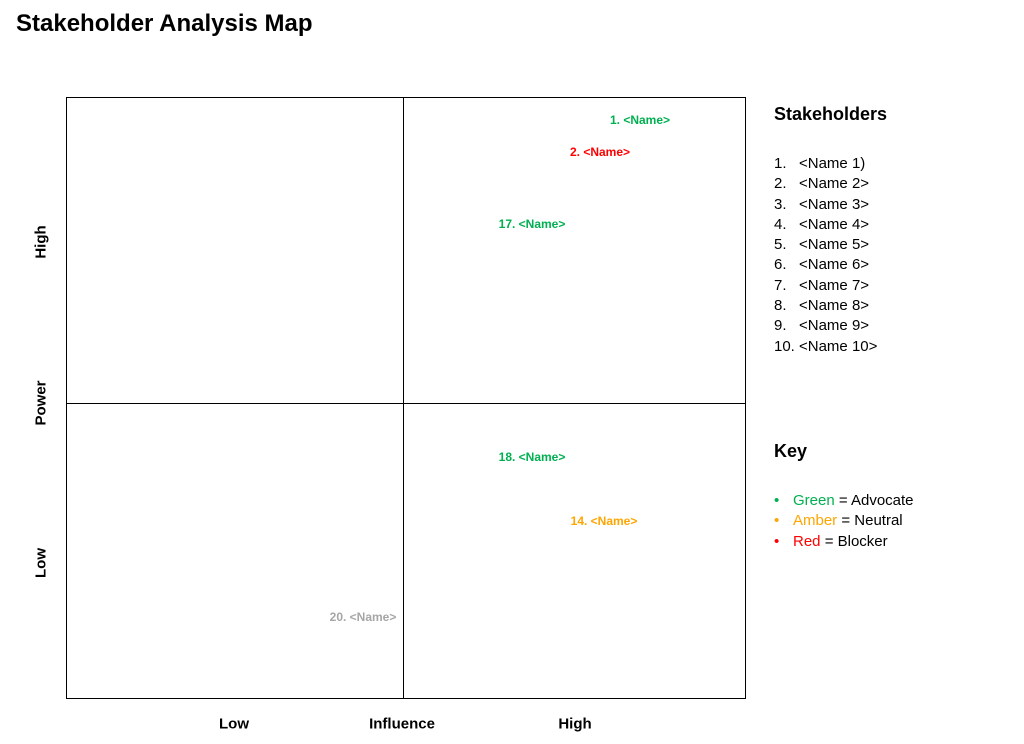  Describe the element at coordinates (164, 23) in the screenshot. I see `page-title: Stakeholder Analysis Map` at that location.